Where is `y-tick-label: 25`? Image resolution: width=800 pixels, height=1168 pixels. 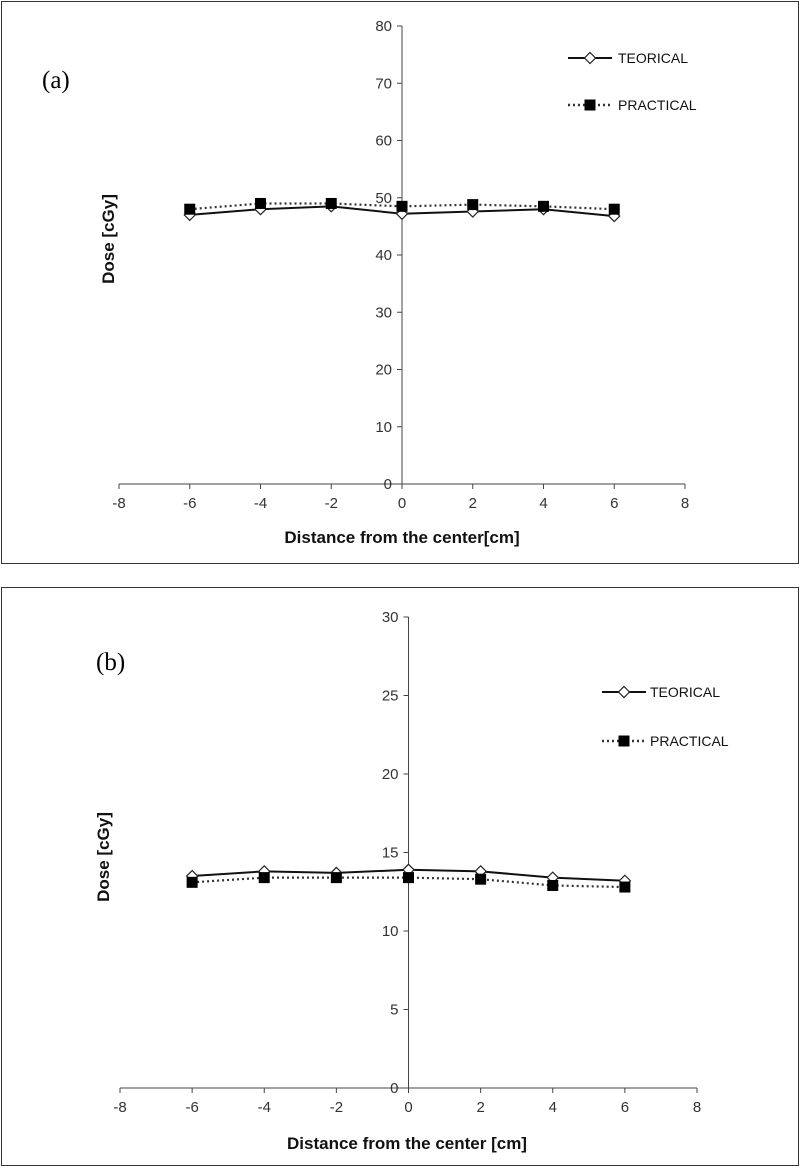 y-tick-label: 25 is located at coordinates (390, 696).